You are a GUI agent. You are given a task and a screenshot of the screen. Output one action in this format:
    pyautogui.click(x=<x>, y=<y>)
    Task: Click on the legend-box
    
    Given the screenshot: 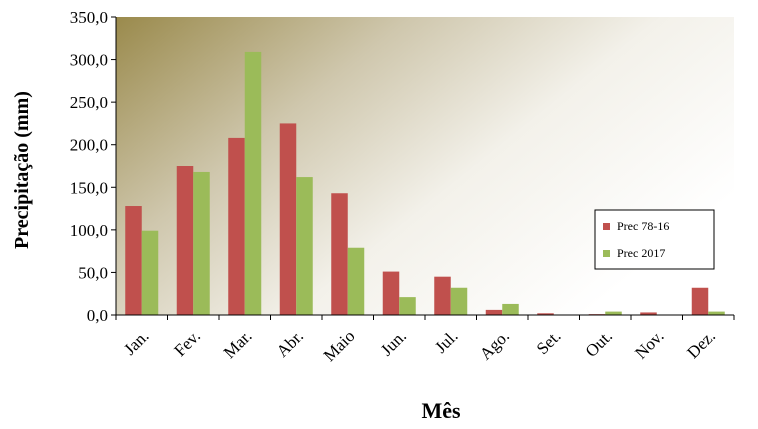 What is the action you would take?
    pyautogui.click(x=654, y=239)
    